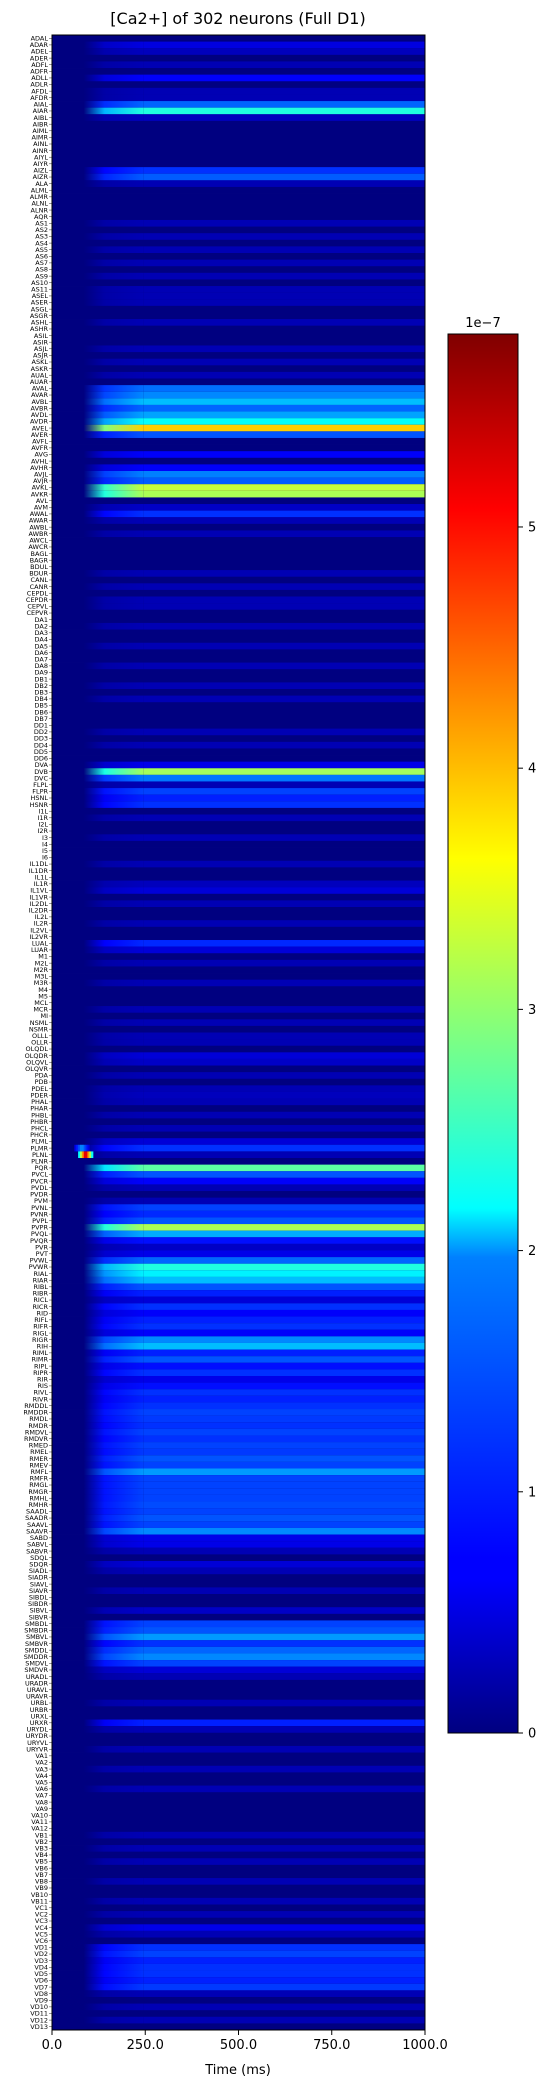  Describe the element at coordinates (40, 1181) in the screenshot. I see `neuron-label: PVCR` at that location.